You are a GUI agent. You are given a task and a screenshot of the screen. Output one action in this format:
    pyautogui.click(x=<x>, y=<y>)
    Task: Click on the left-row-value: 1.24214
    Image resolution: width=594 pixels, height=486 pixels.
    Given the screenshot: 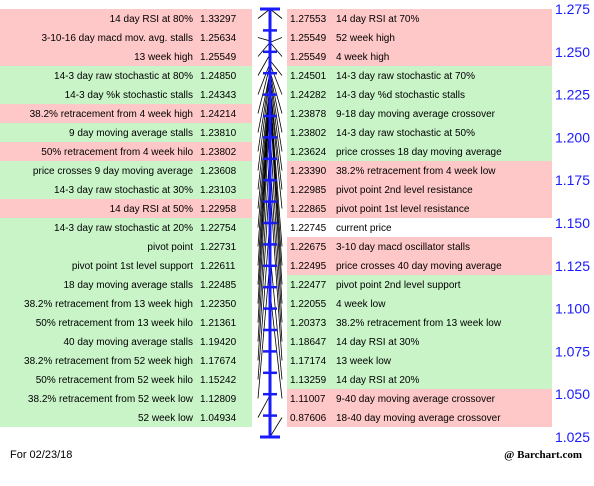 What is the action you would take?
    pyautogui.click(x=218, y=114)
    